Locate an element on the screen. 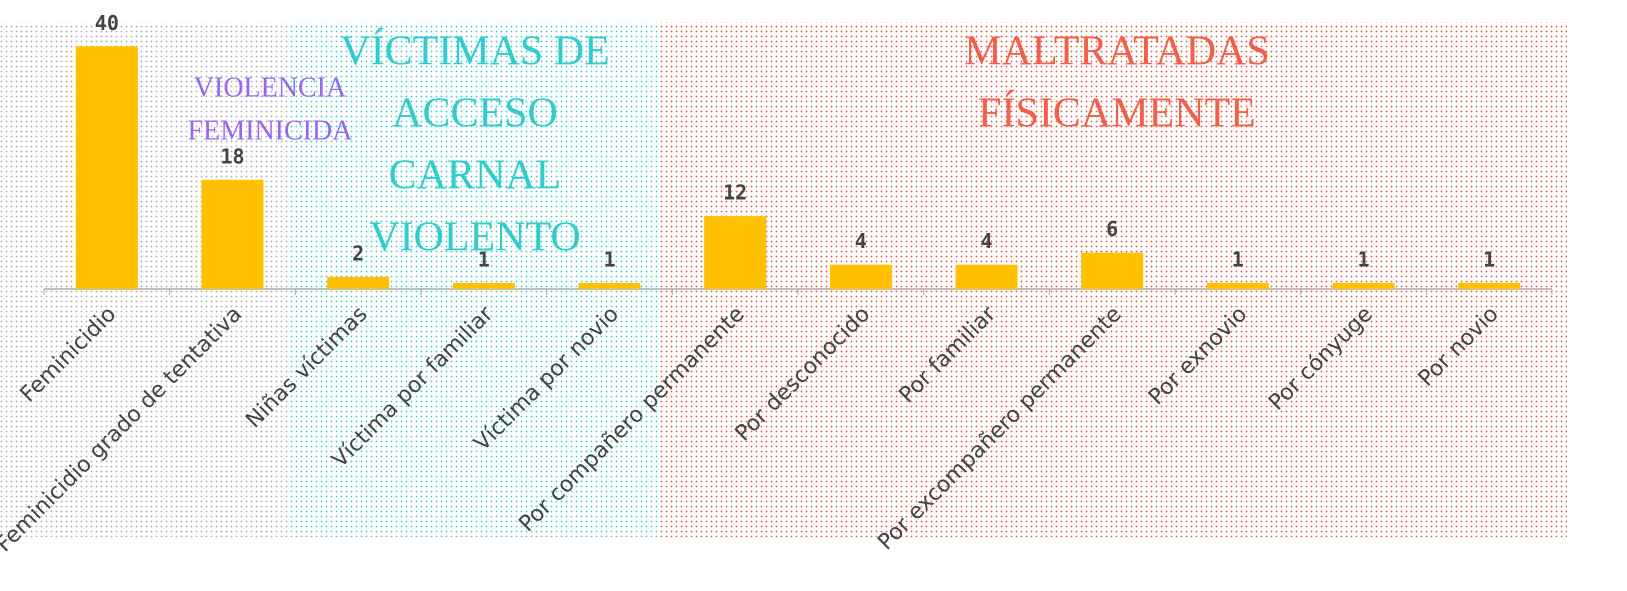 Image resolution: width=1627 pixels, height=591 pixels. annotation: VIOLENTO is located at coordinates (475, 238).